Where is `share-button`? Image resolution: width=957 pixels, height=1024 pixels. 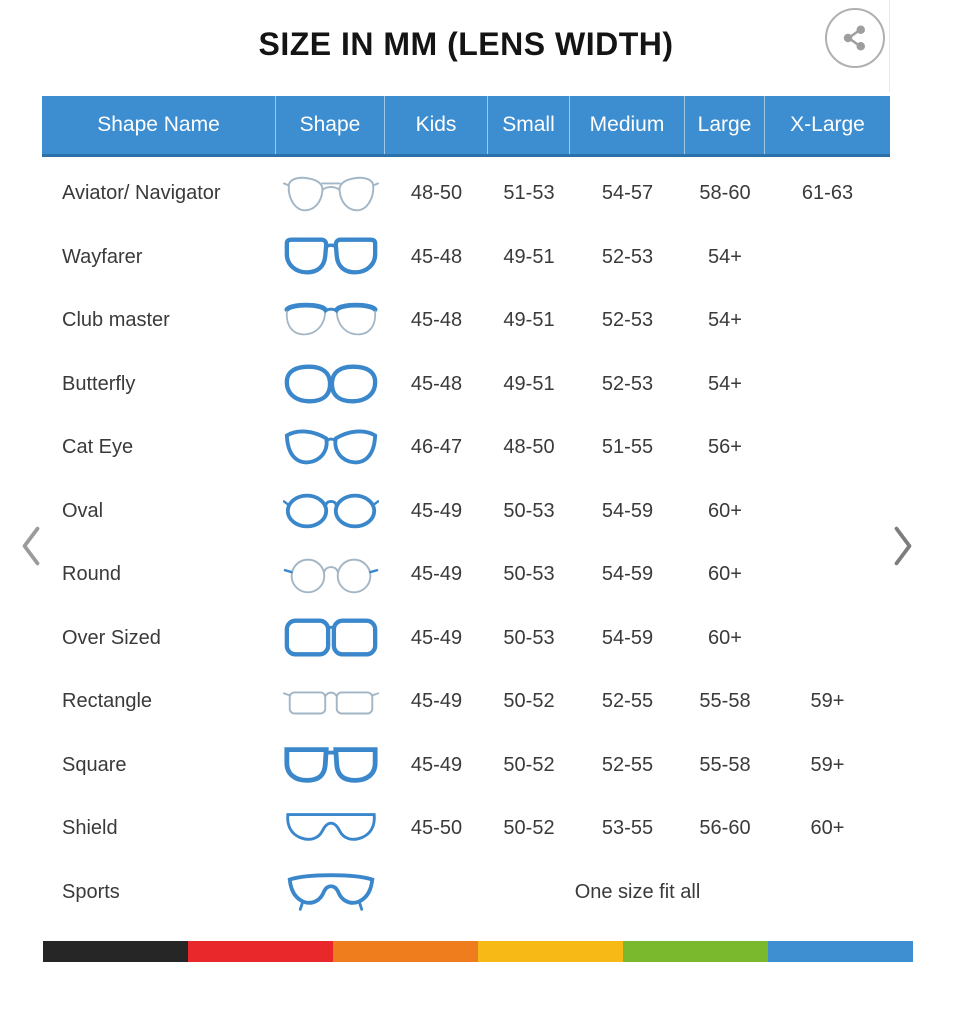
share-button is located at coordinates (855, 38).